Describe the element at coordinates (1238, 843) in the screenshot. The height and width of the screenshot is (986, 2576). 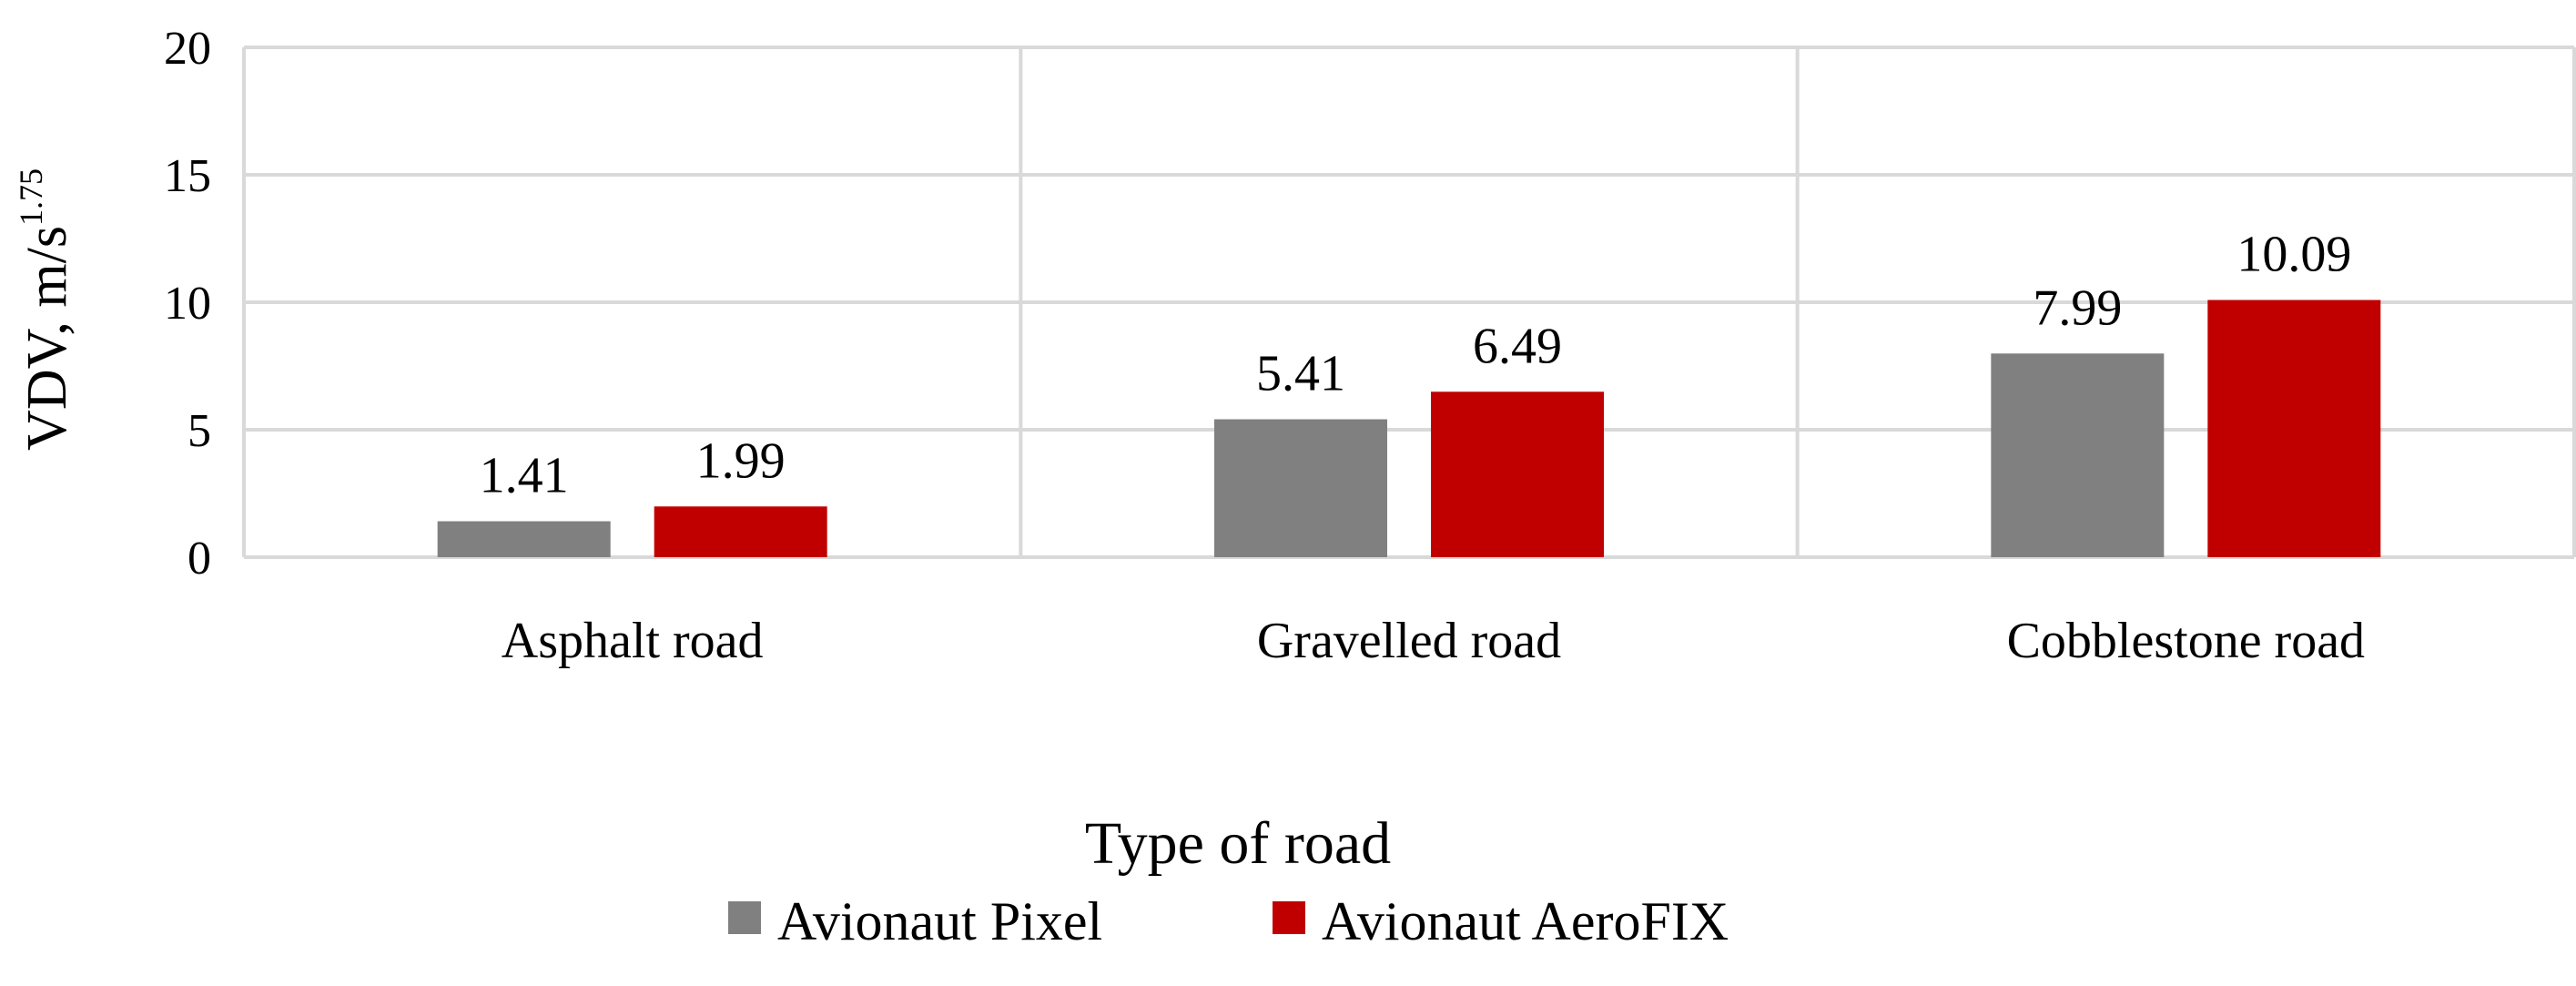
I see `x-axis-title: Type of road` at that location.